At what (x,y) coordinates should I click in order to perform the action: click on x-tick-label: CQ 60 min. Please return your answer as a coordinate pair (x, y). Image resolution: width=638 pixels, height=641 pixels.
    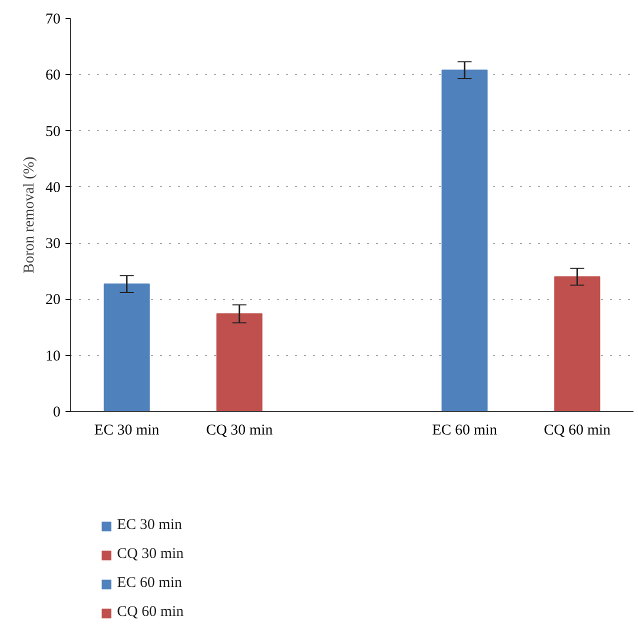
    Looking at the image, I should click on (578, 430).